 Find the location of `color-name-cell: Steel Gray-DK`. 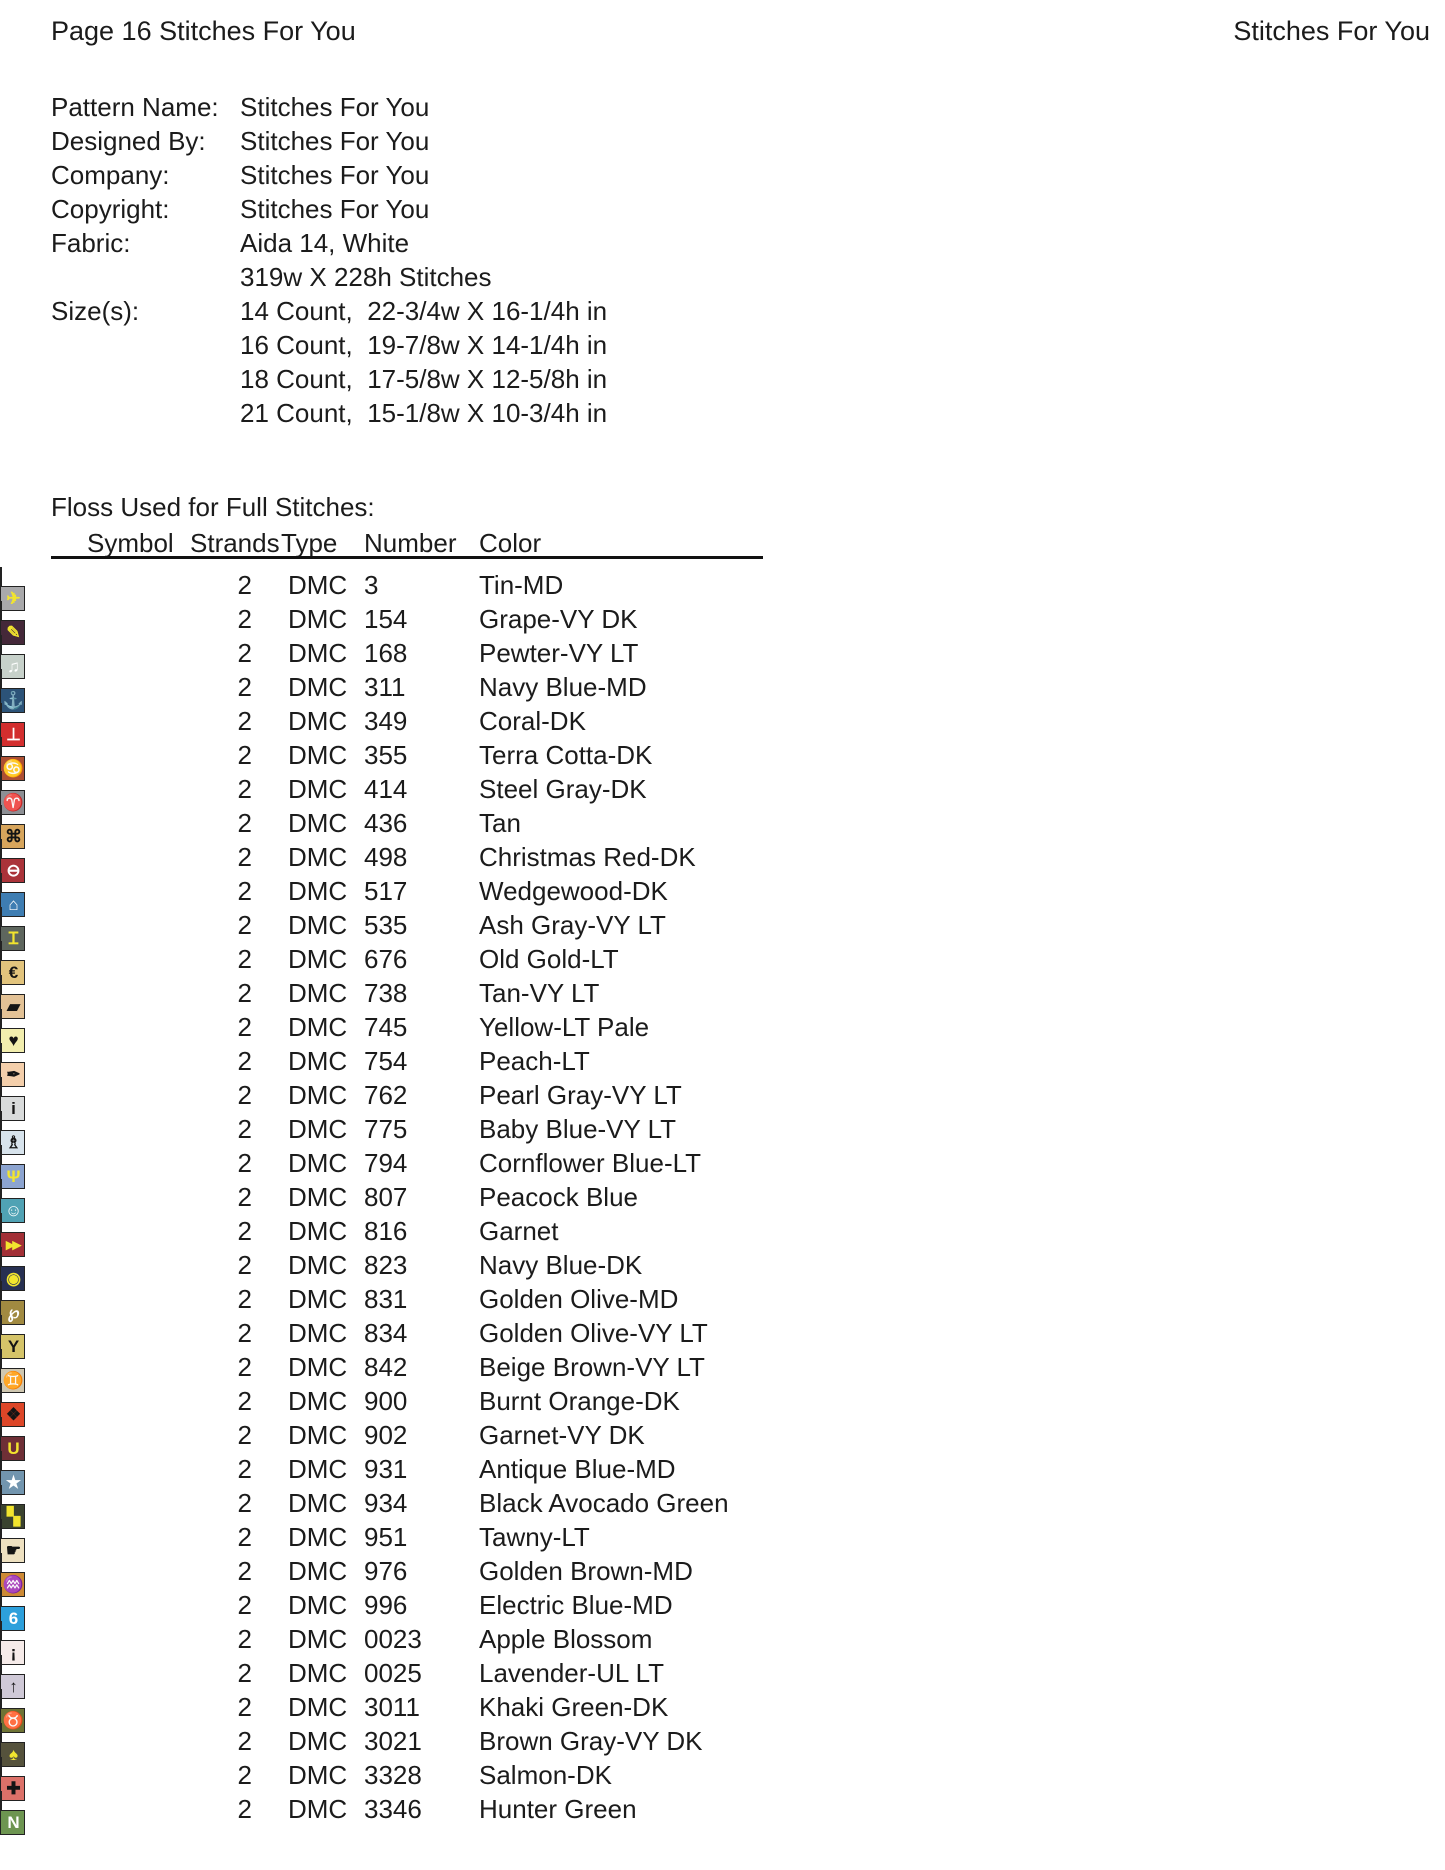

color-name-cell: Steel Gray-DK is located at coordinates (563, 788).